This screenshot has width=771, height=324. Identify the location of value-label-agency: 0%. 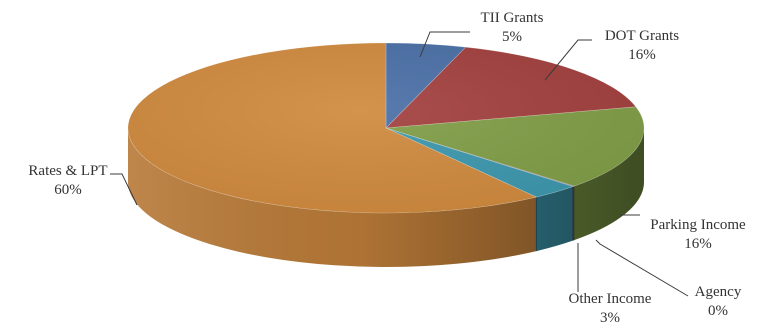
(718, 311).